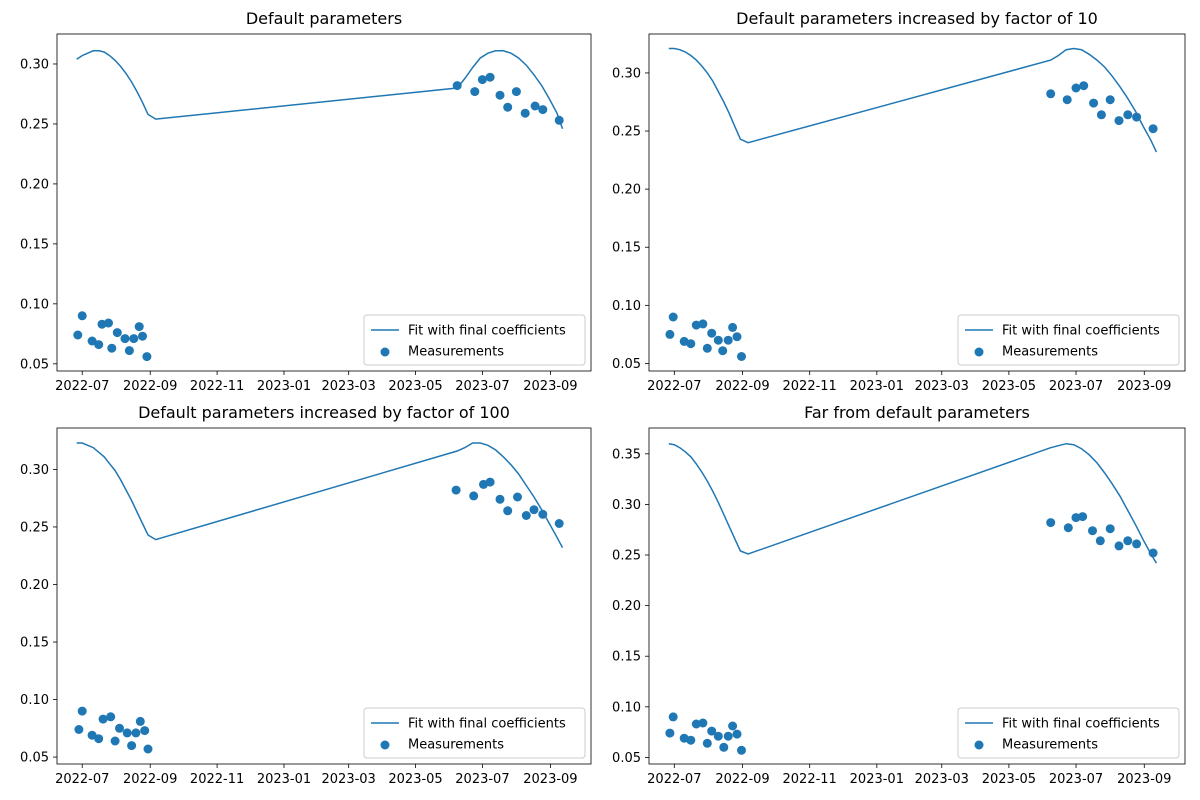 The image size is (1200, 800). I want to click on chart-title: Far from default parameters, so click(917, 412).